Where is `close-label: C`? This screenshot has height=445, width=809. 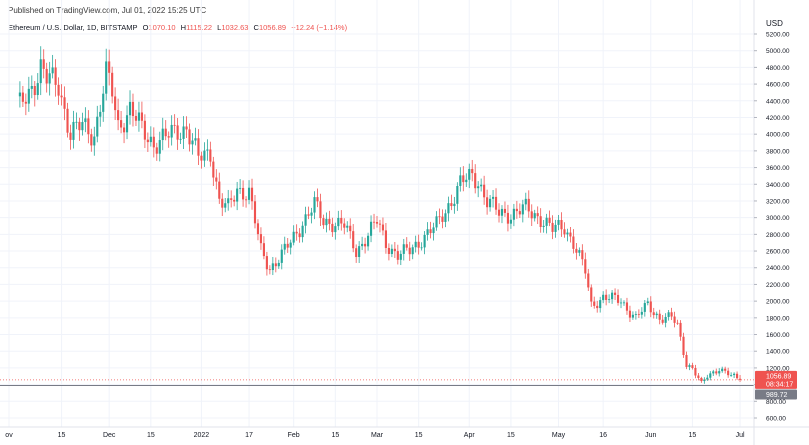
close-label: C is located at coordinates (256, 27).